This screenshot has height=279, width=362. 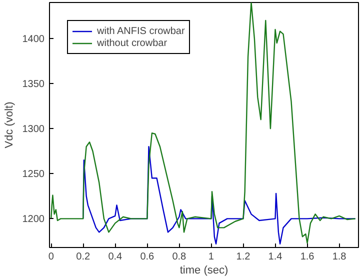 I want to click on legend-label: with ANFIS crowbar, so click(x=141, y=31).